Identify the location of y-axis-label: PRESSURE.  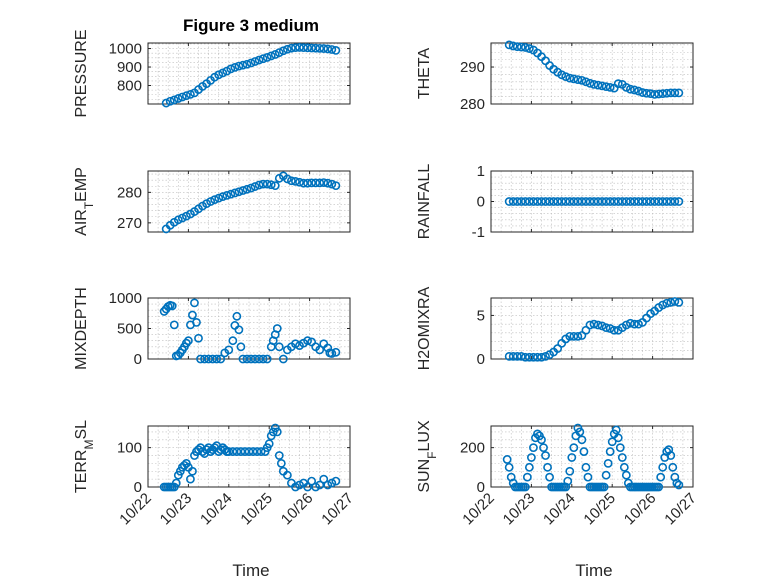
(81, 73).